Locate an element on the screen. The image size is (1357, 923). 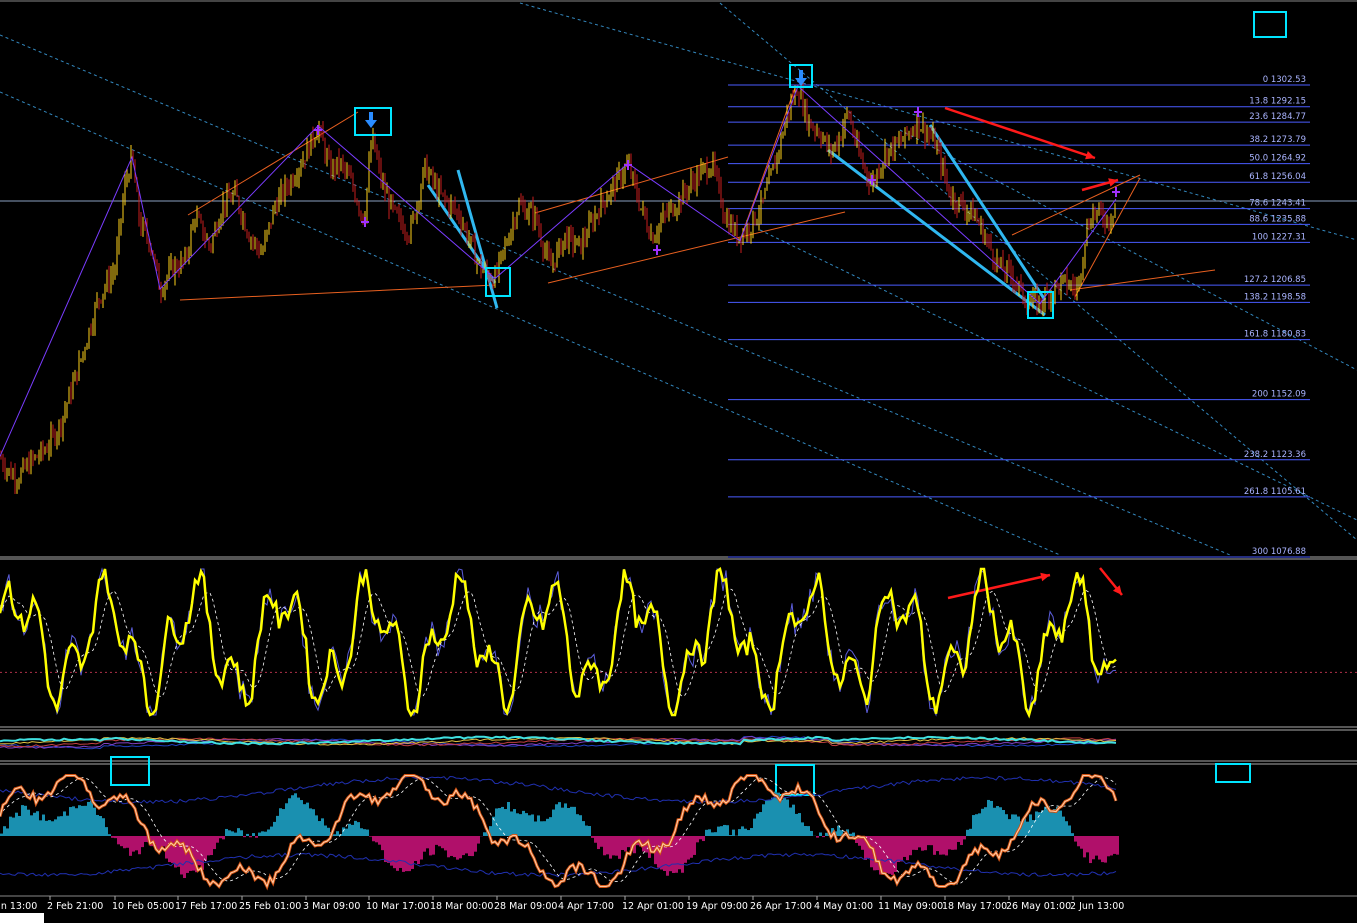
band-panel is located at coordinates (558, 742).